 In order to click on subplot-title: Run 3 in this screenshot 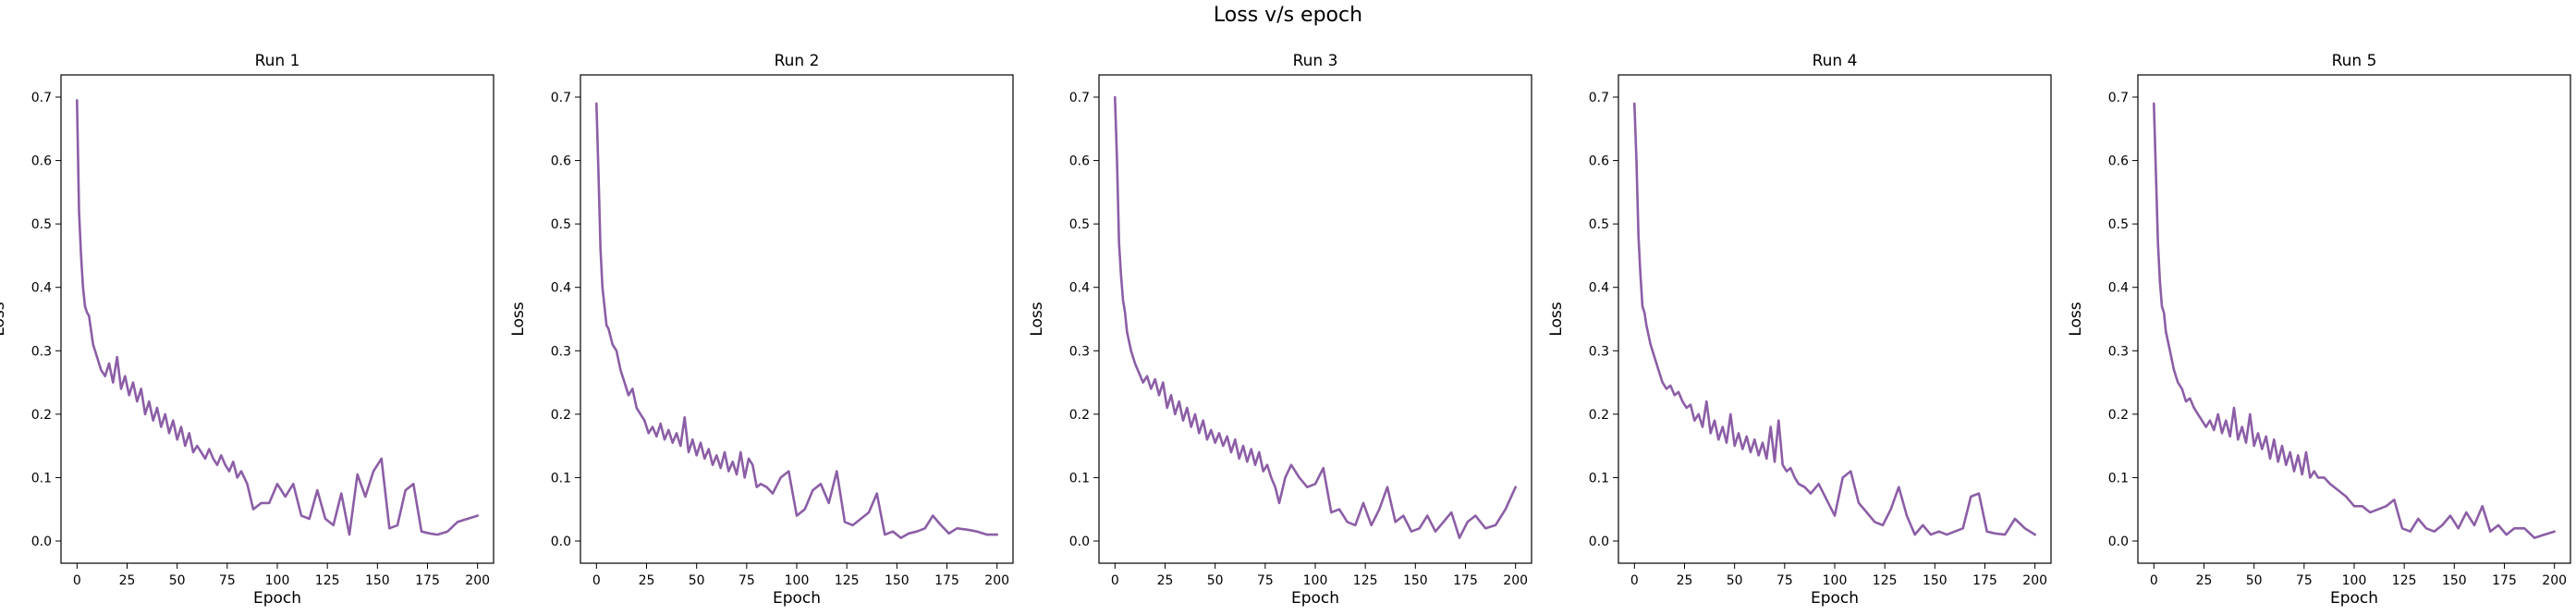, I will do `click(1315, 61)`.